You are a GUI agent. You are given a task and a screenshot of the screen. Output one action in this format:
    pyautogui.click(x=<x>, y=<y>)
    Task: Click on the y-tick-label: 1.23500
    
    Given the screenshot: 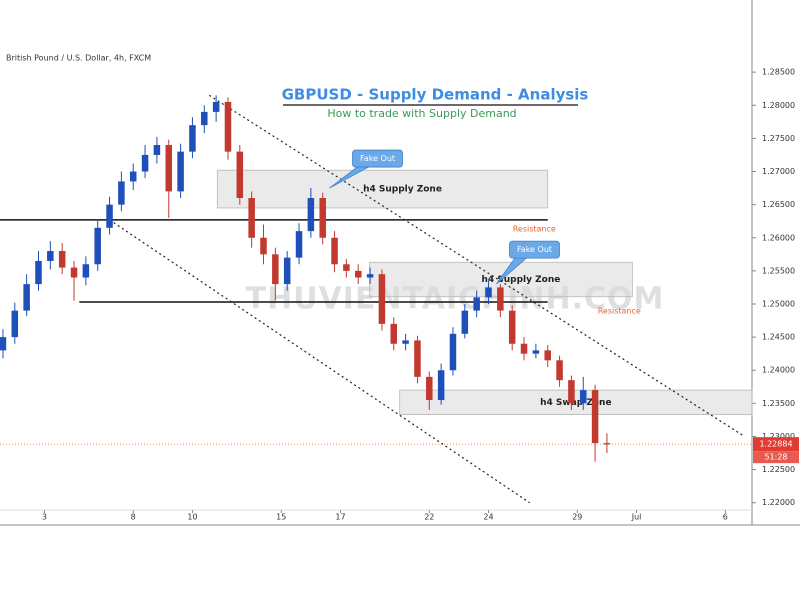 What is the action you would take?
    pyautogui.click(x=778, y=403)
    